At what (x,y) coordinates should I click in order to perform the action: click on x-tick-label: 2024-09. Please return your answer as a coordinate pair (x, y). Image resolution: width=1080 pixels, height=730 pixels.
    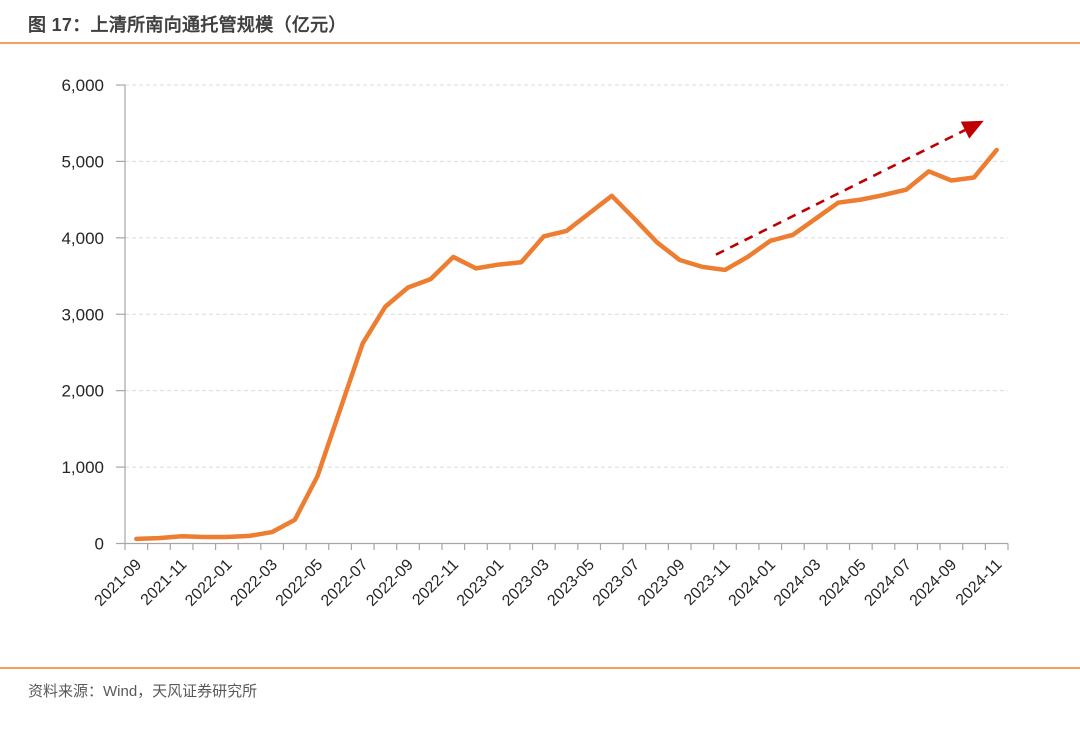
    Looking at the image, I should click on (934, 583).